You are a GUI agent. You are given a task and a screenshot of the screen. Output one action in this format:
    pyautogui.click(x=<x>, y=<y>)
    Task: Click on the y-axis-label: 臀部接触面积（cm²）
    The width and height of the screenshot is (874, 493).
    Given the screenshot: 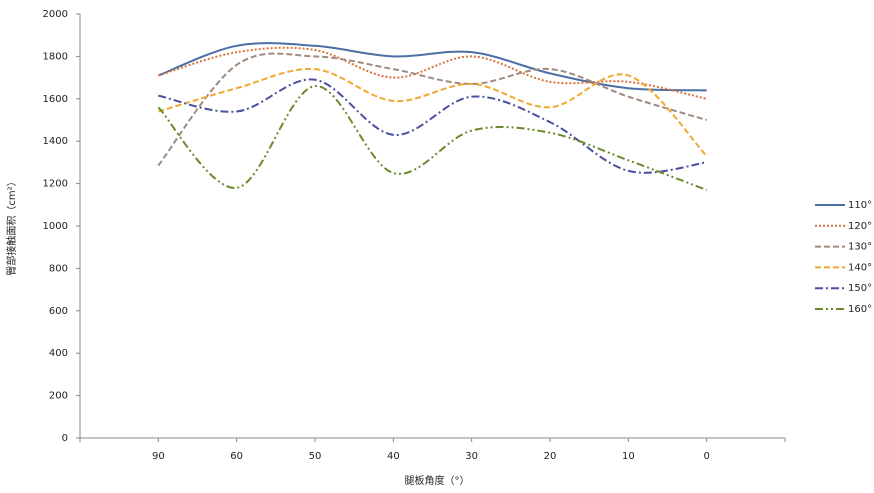 What is the action you would take?
    pyautogui.click(x=11, y=225)
    